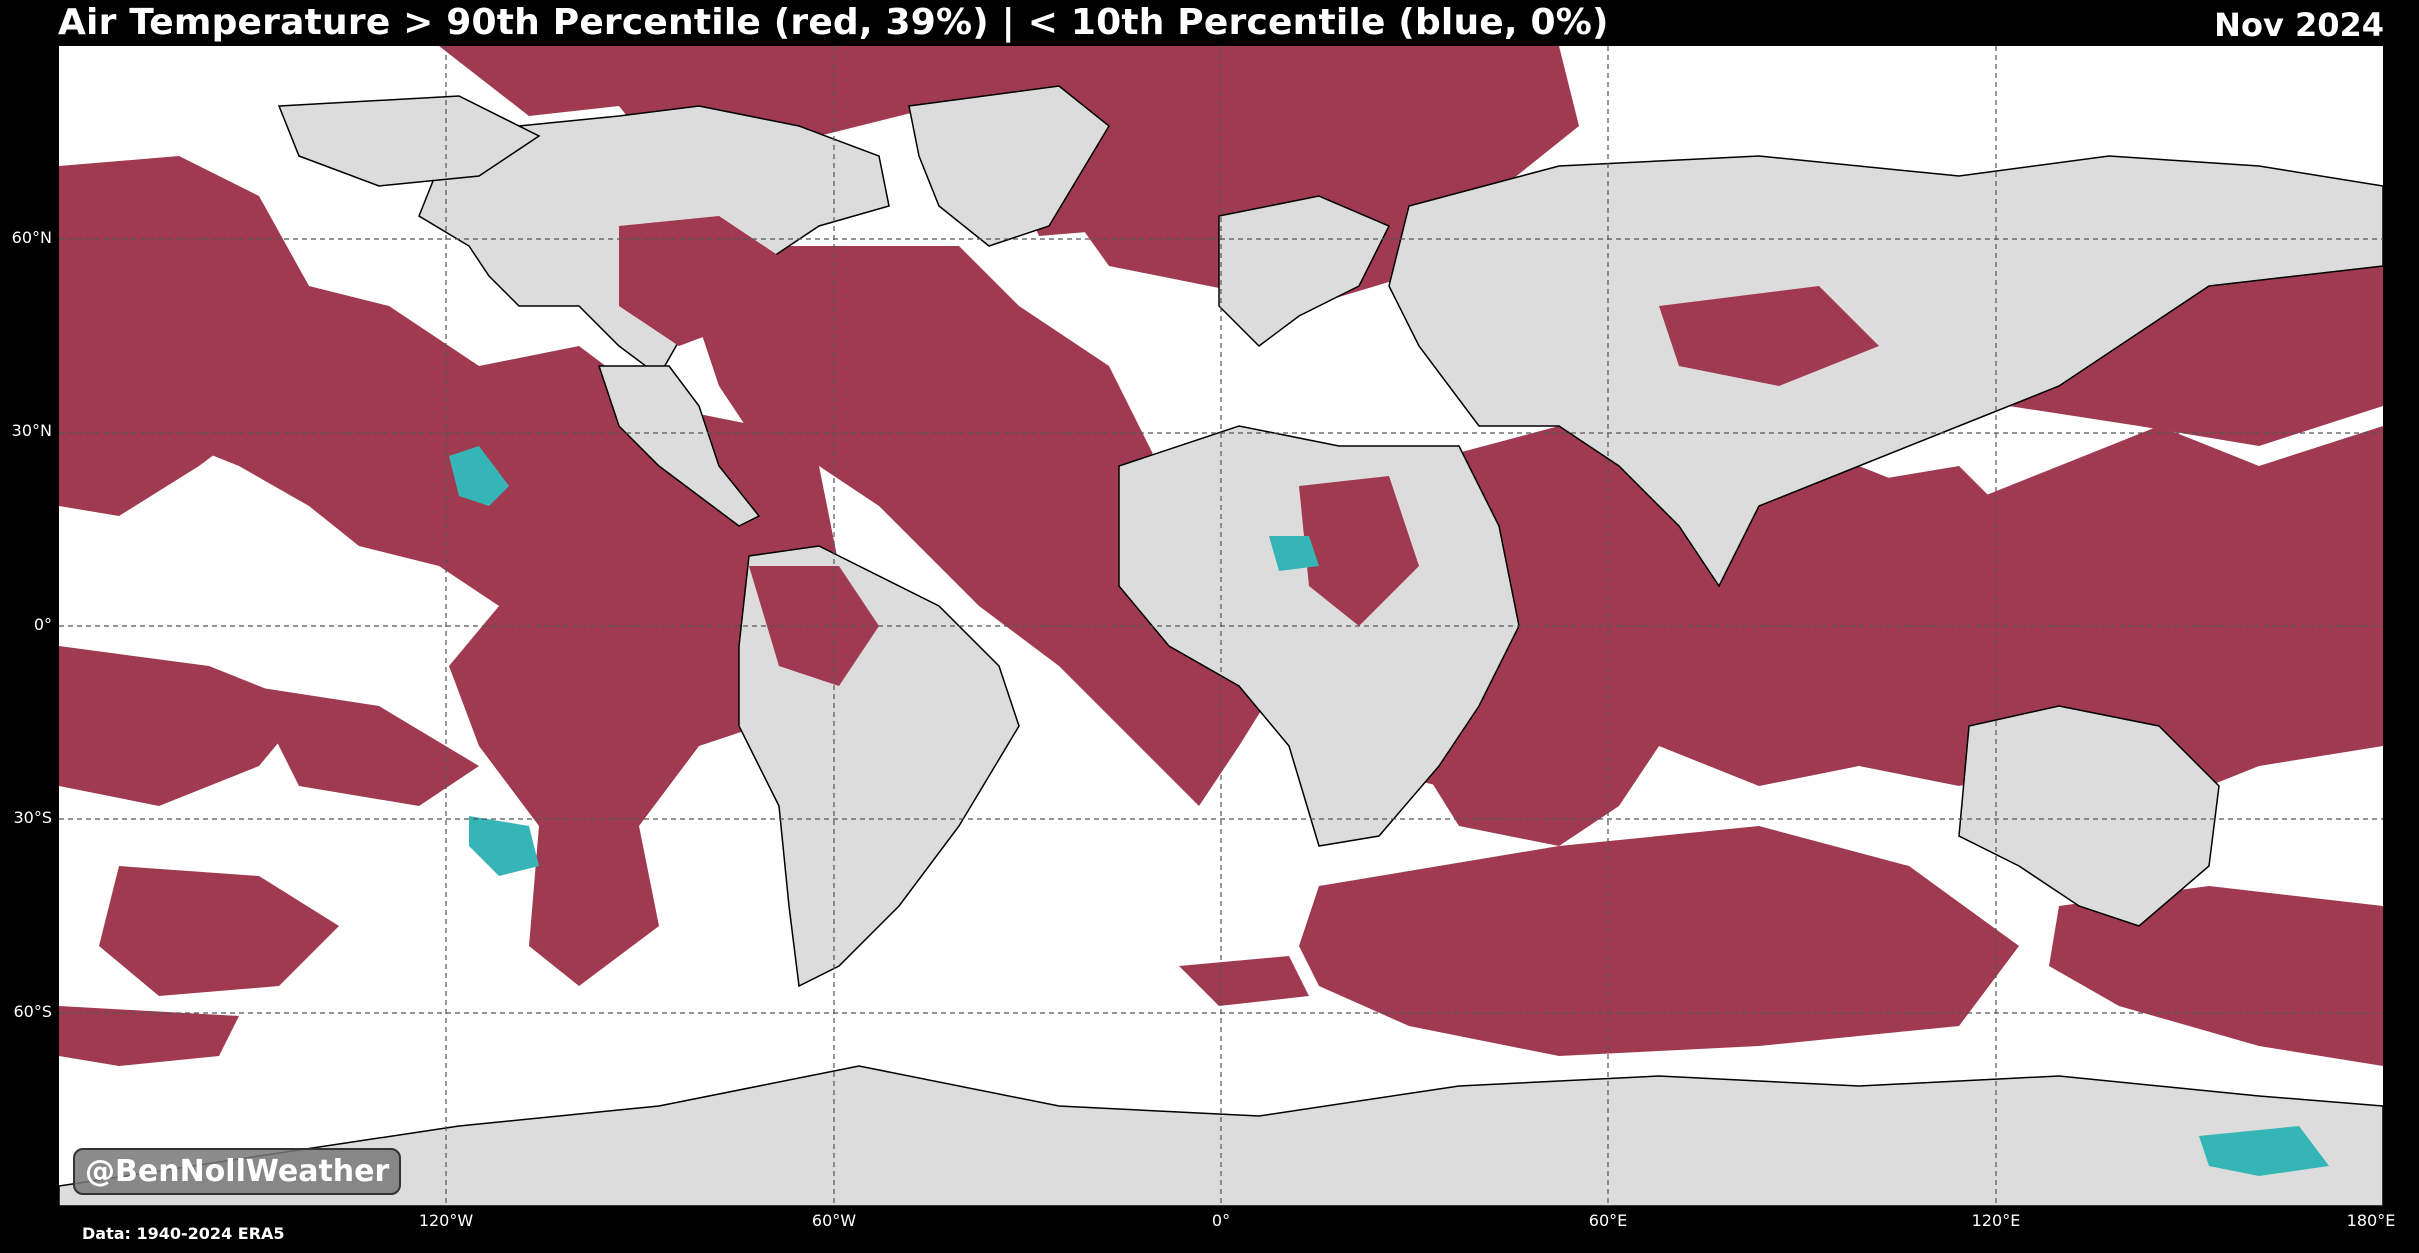 The width and height of the screenshot is (2419, 1253). What do you see at coordinates (32, 1011) in the screenshot?
I see `lat-label-60s: 60°S` at bounding box center [32, 1011].